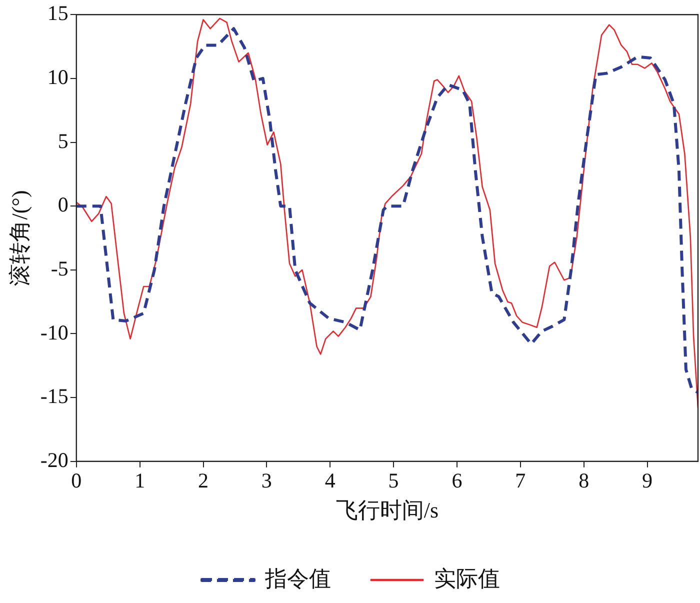 Image resolution: width=700 pixels, height=603 pixels. What do you see at coordinates (584, 480) in the screenshot?
I see `x-tick-label: 8` at bounding box center [584, 480].